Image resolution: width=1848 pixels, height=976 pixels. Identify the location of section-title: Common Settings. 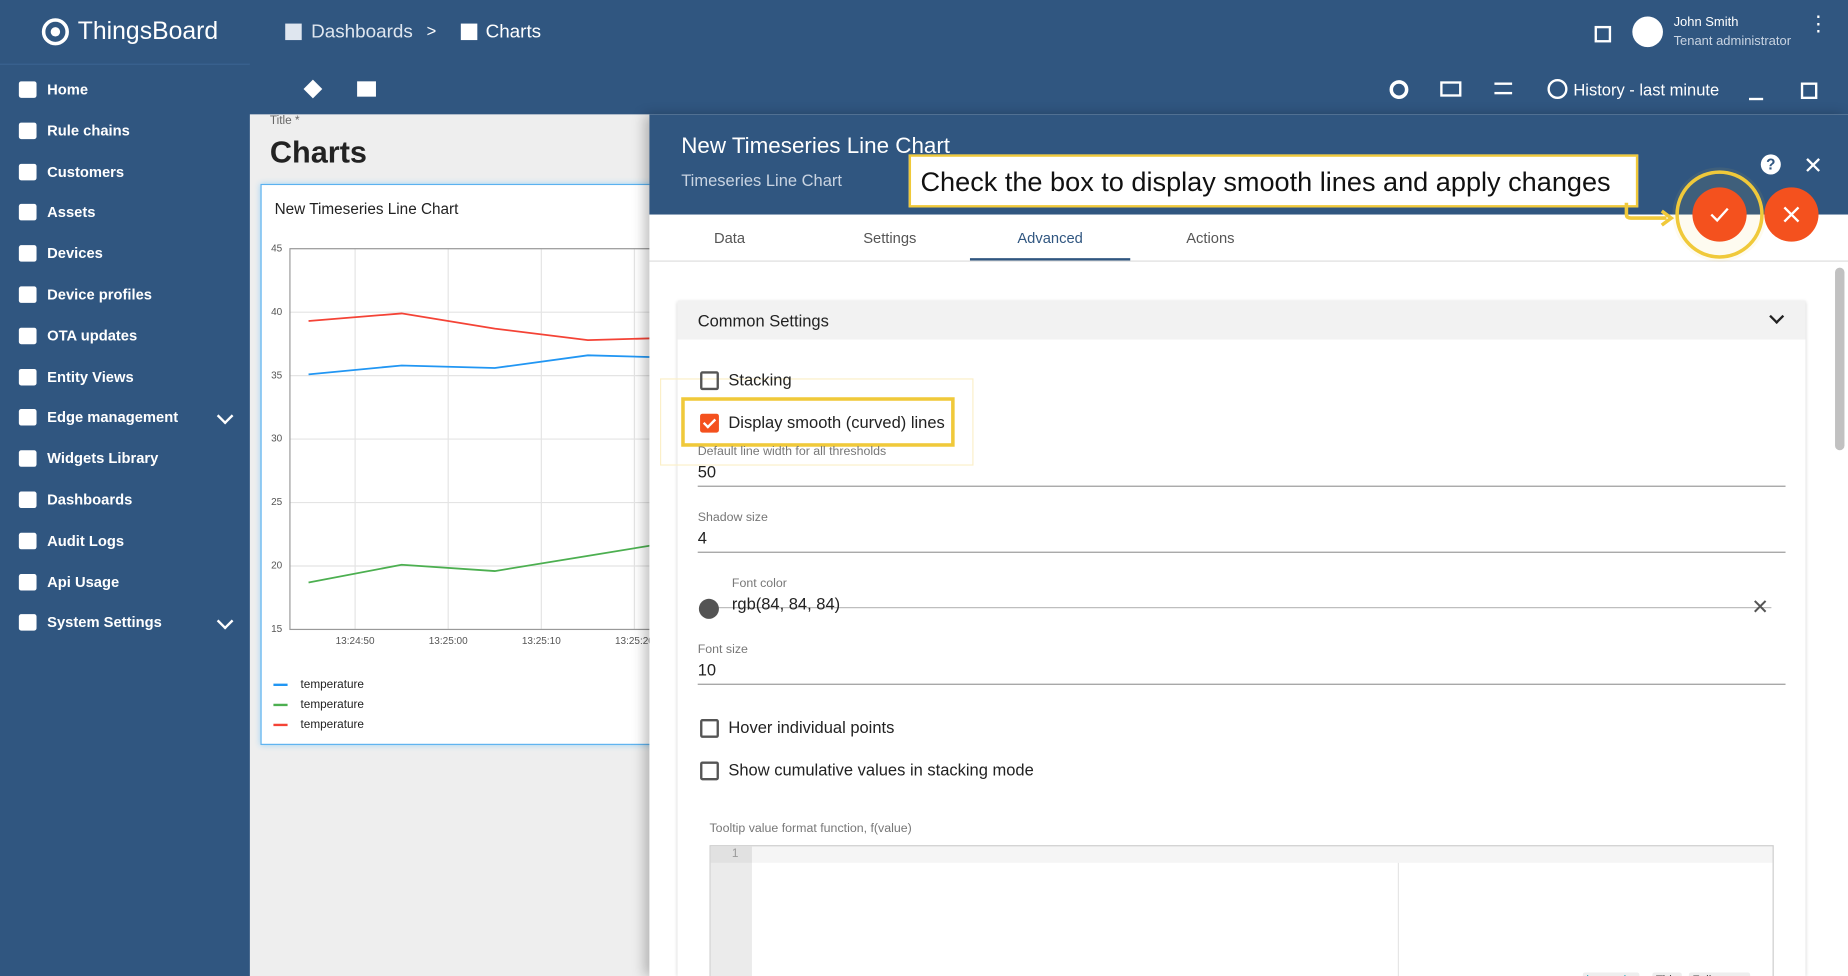
(763, 320).